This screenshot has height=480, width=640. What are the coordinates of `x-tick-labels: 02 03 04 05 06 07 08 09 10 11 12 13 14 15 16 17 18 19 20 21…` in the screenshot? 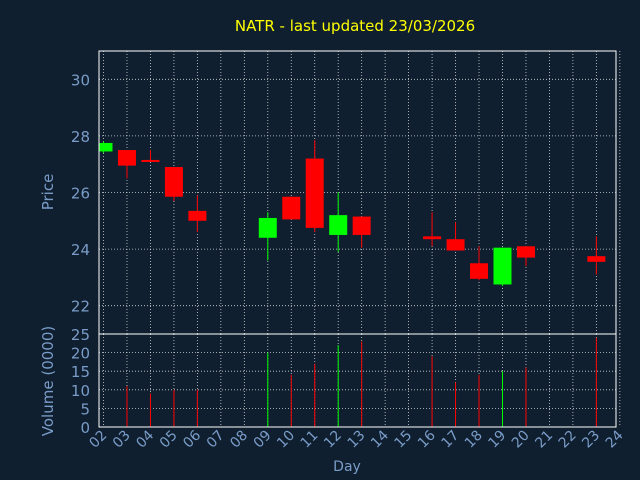 It's located at (356, 439).